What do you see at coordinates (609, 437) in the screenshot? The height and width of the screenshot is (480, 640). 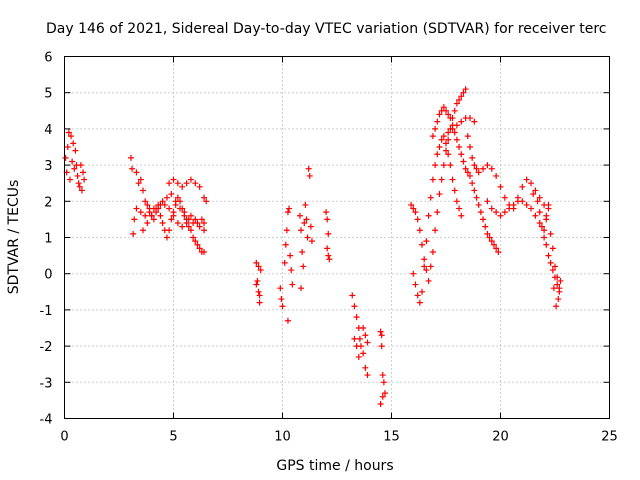 I see `x-tick-label: 25` at bounding box center [609, 437].